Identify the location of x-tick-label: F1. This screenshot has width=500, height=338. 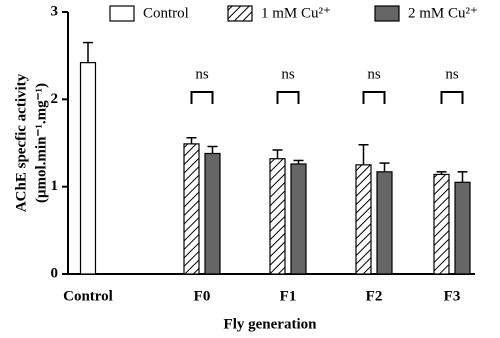
(288, 296).